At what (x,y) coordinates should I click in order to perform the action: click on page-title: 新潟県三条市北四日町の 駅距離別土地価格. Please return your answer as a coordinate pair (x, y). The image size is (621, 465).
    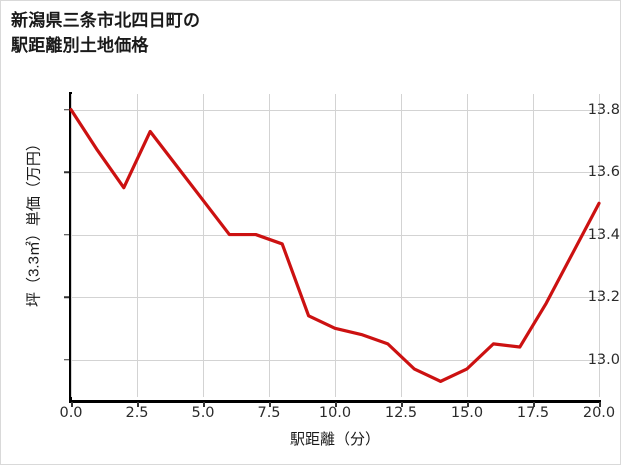
    Looking at the image, I should click on (106, 33).